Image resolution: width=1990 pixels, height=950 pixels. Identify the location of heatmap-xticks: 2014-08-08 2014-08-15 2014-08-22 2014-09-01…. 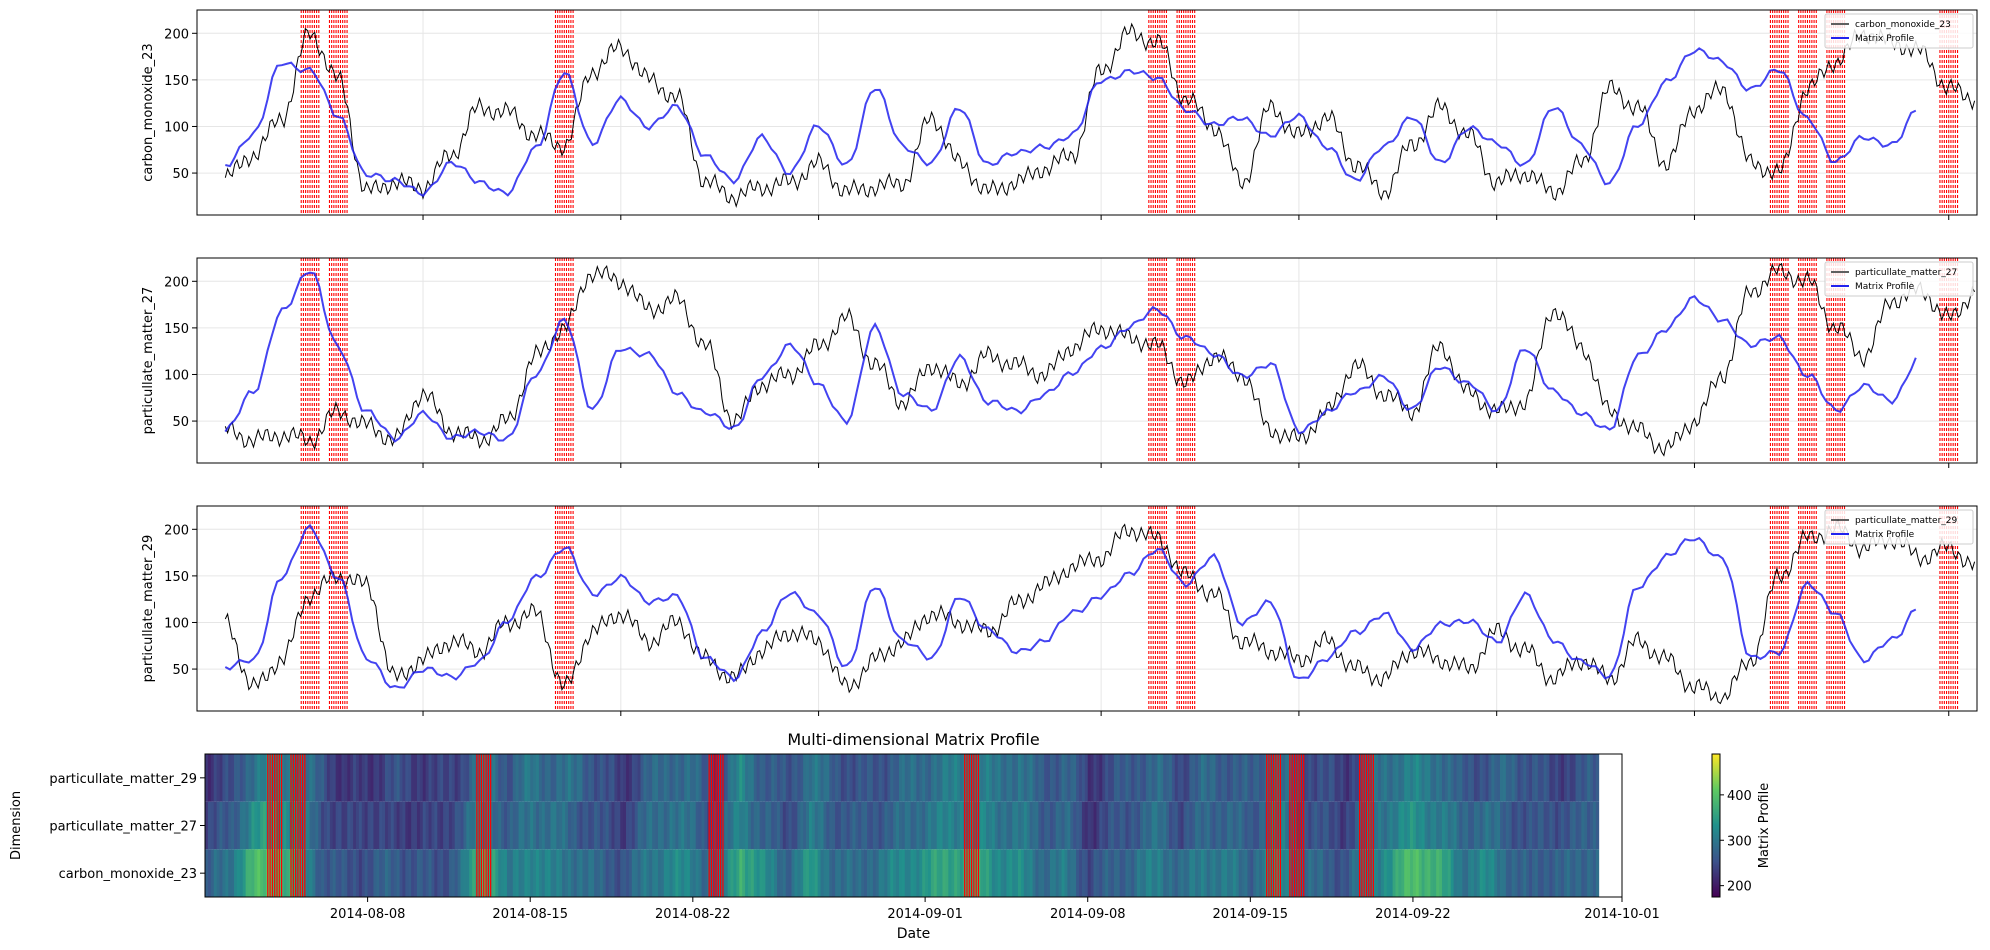
(995, 909).